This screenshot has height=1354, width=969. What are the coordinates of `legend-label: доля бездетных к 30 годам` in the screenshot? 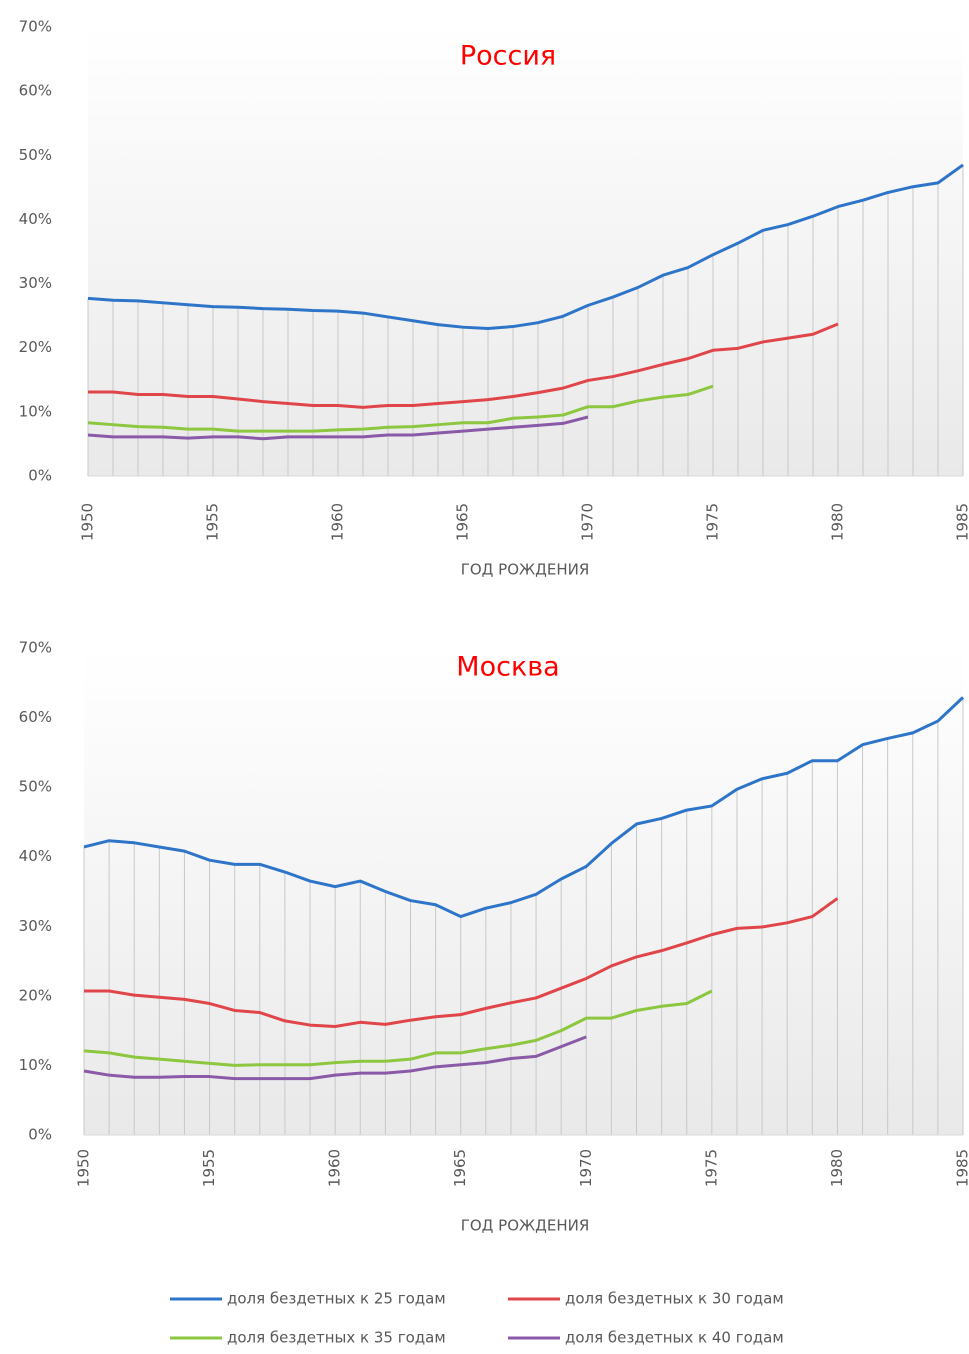 It's located at (674, 1299).